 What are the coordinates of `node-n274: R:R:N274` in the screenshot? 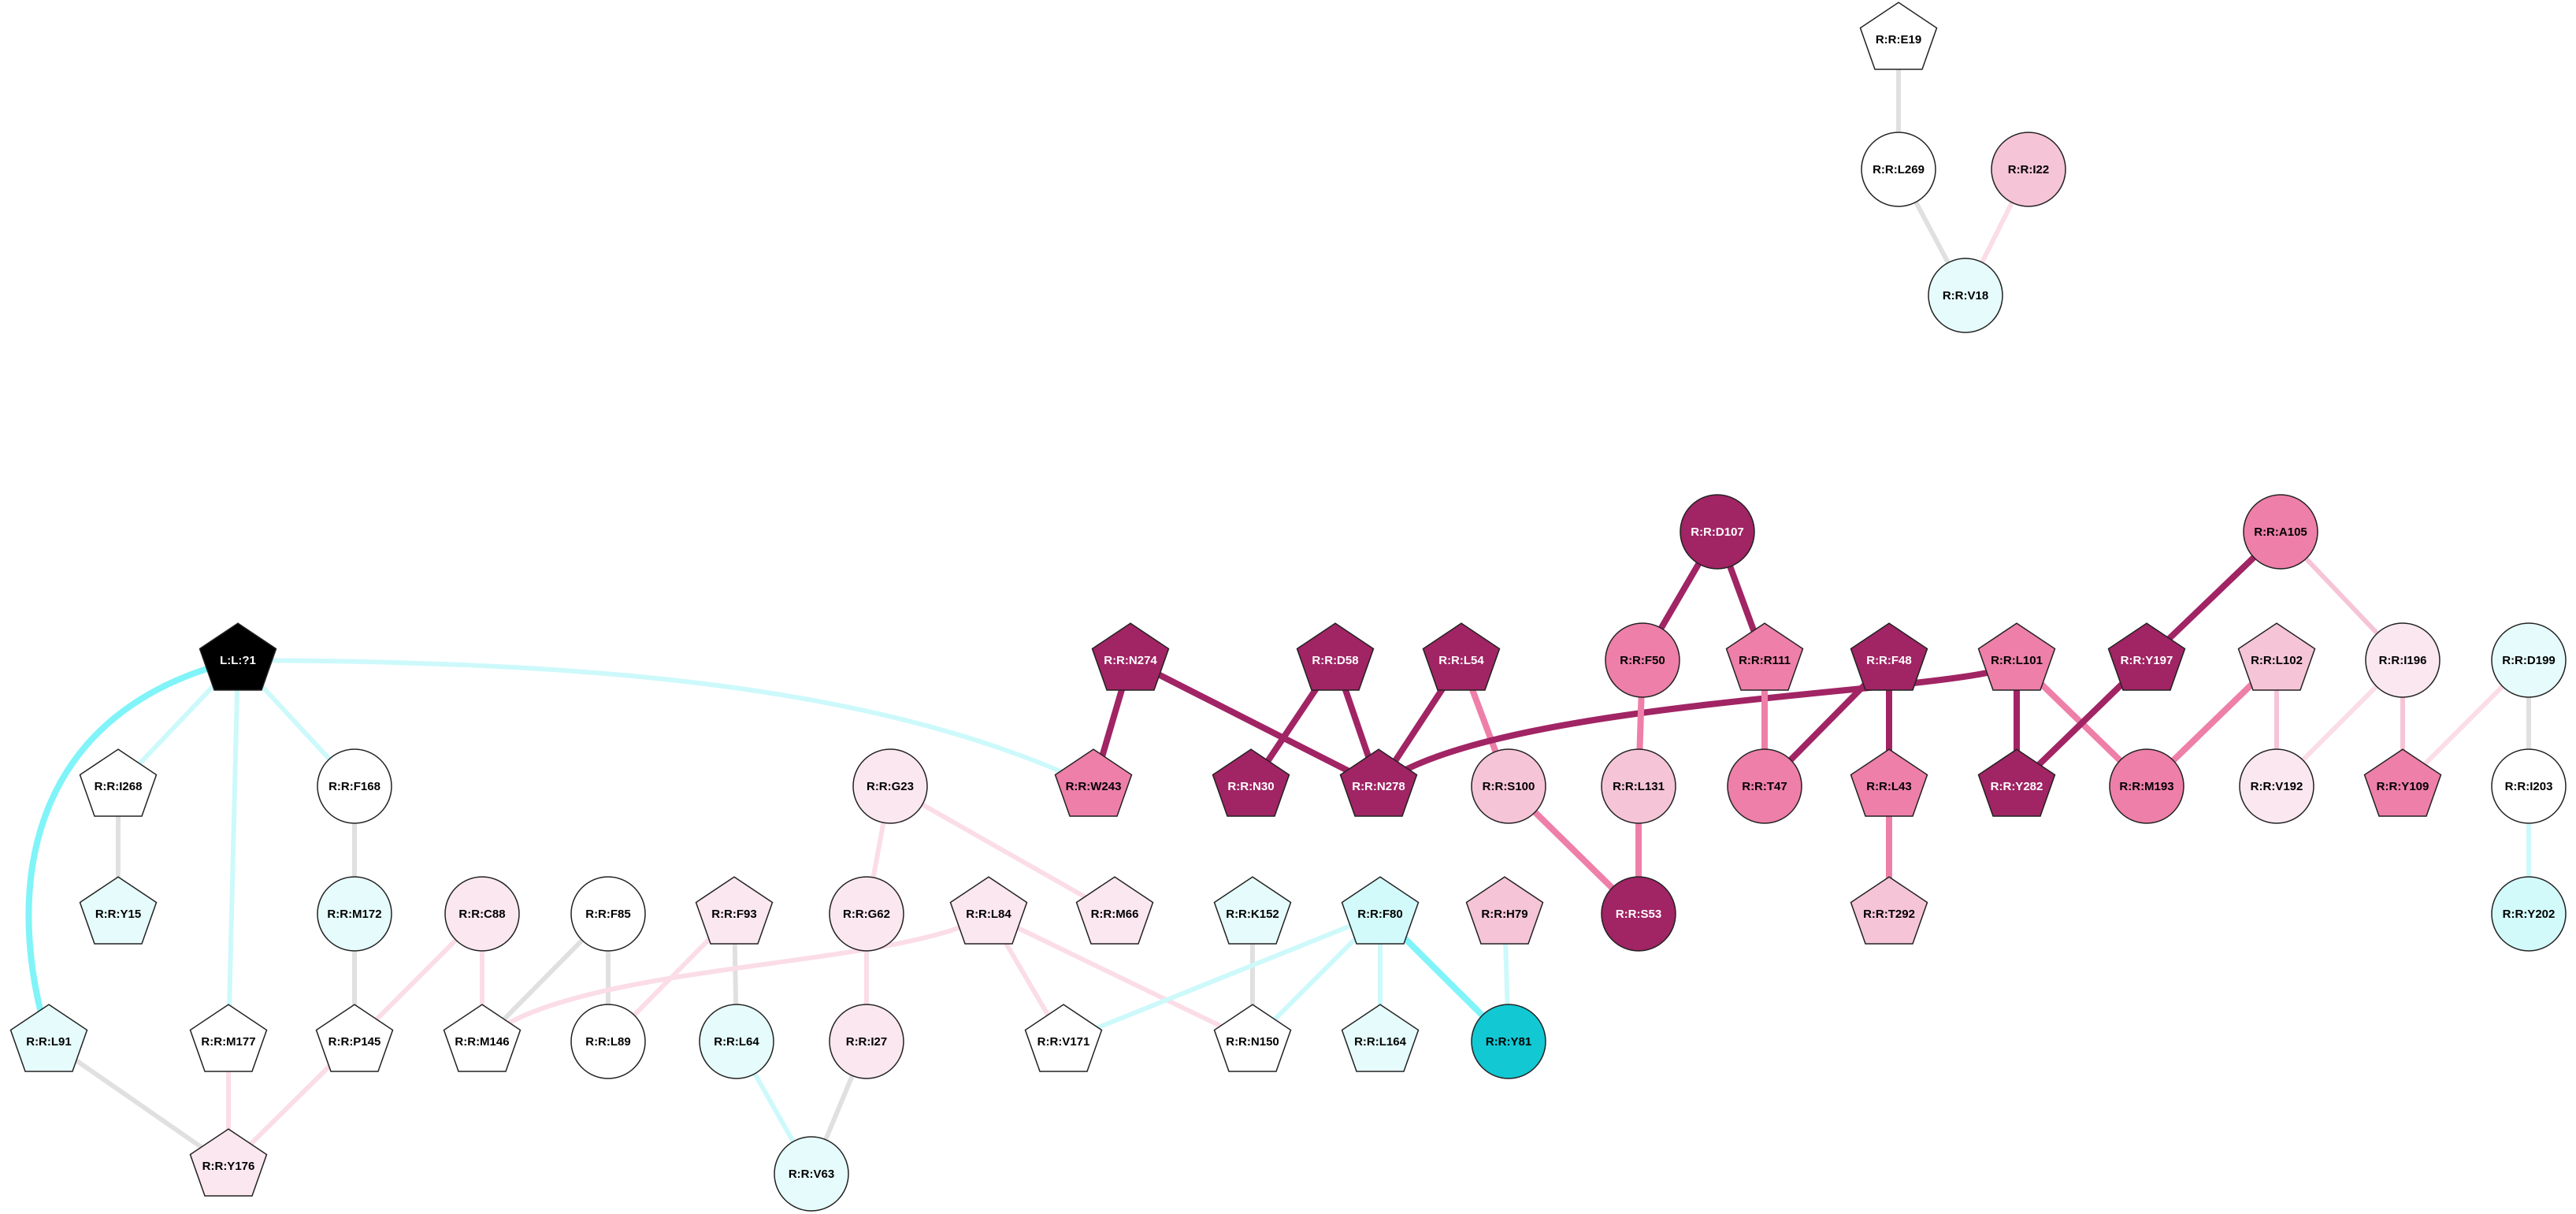 It's located at (1130, 656).